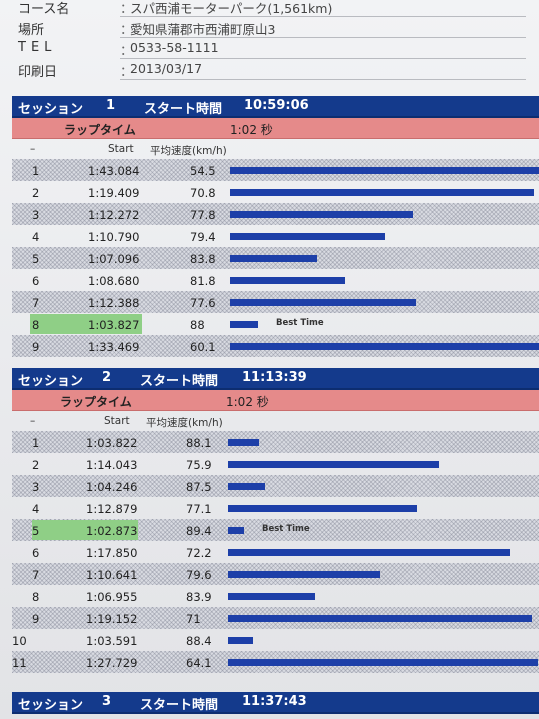 The height and width of the screenshot is (719, 539). I want to click on print-date-value: 2013/03/17, so click(166, 68).